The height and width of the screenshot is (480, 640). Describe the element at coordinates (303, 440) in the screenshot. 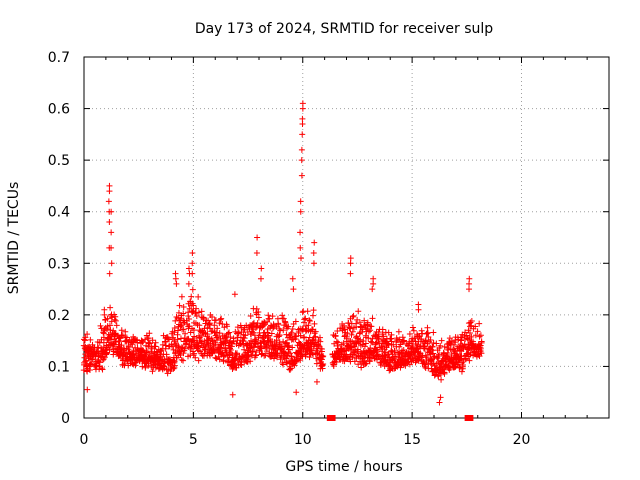

I see `x-tick-label: 10` at that location.